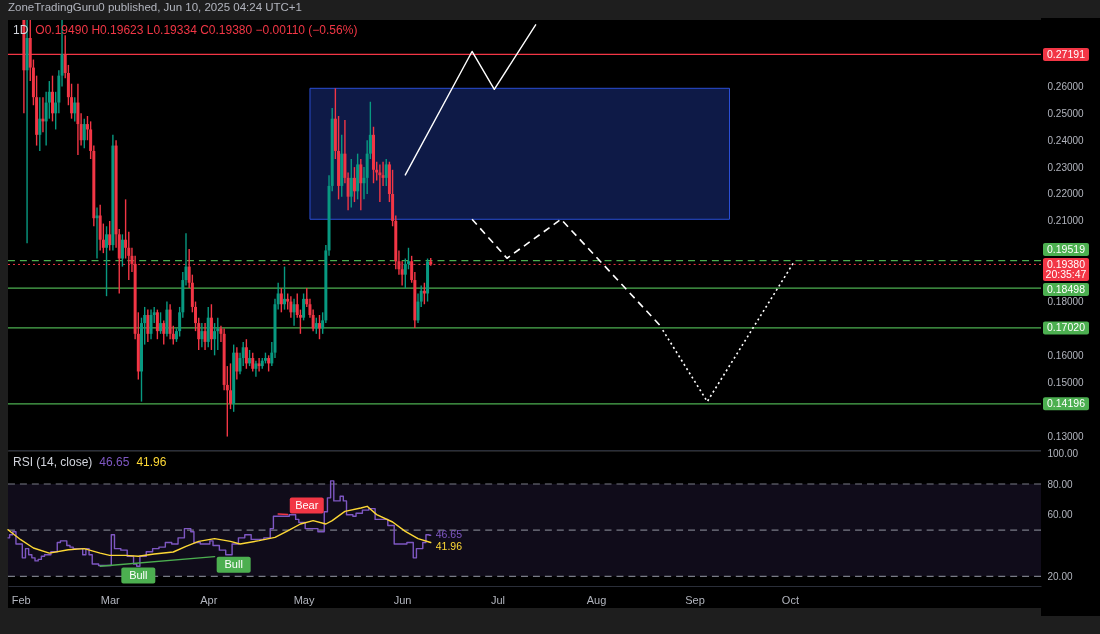 This screenshot has width=1100, height=634. What do you see at coordinates (53, 462) in the screenshot?
I see `chart-title: RSI (14, close)` at bounding box center [53, 462].